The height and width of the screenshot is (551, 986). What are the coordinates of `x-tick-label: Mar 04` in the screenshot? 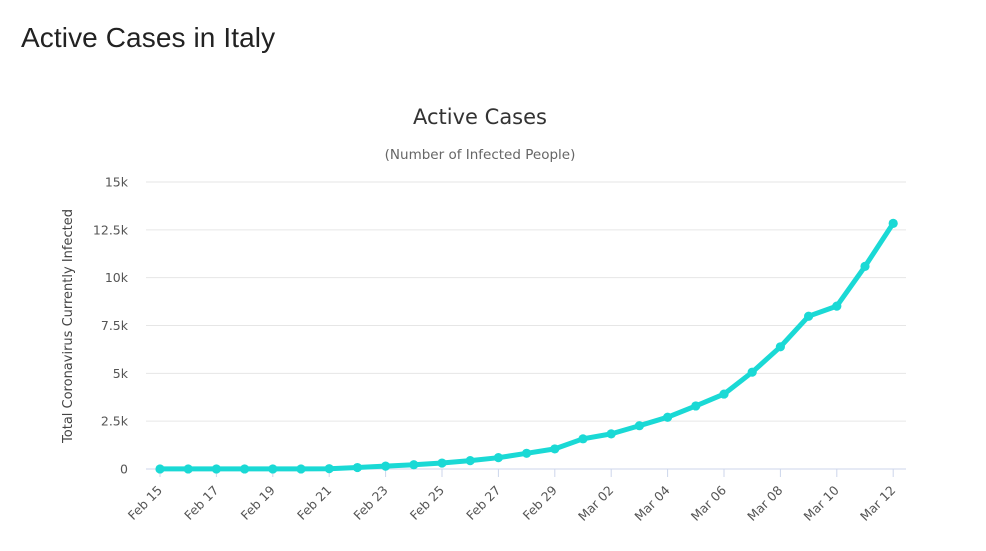 It's located at (651, 502).